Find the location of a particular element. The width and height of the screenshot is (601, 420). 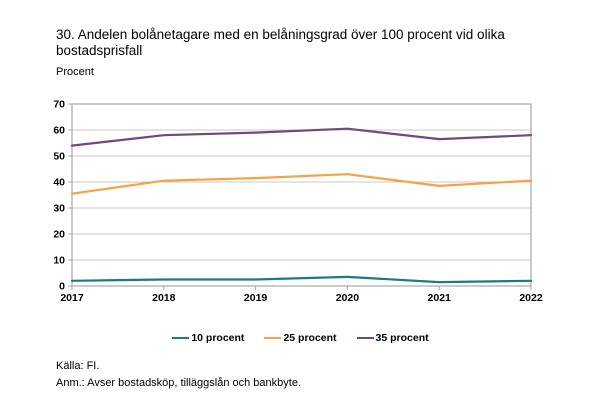

y-tick-label: 60 is located at coordinates (59, 131).